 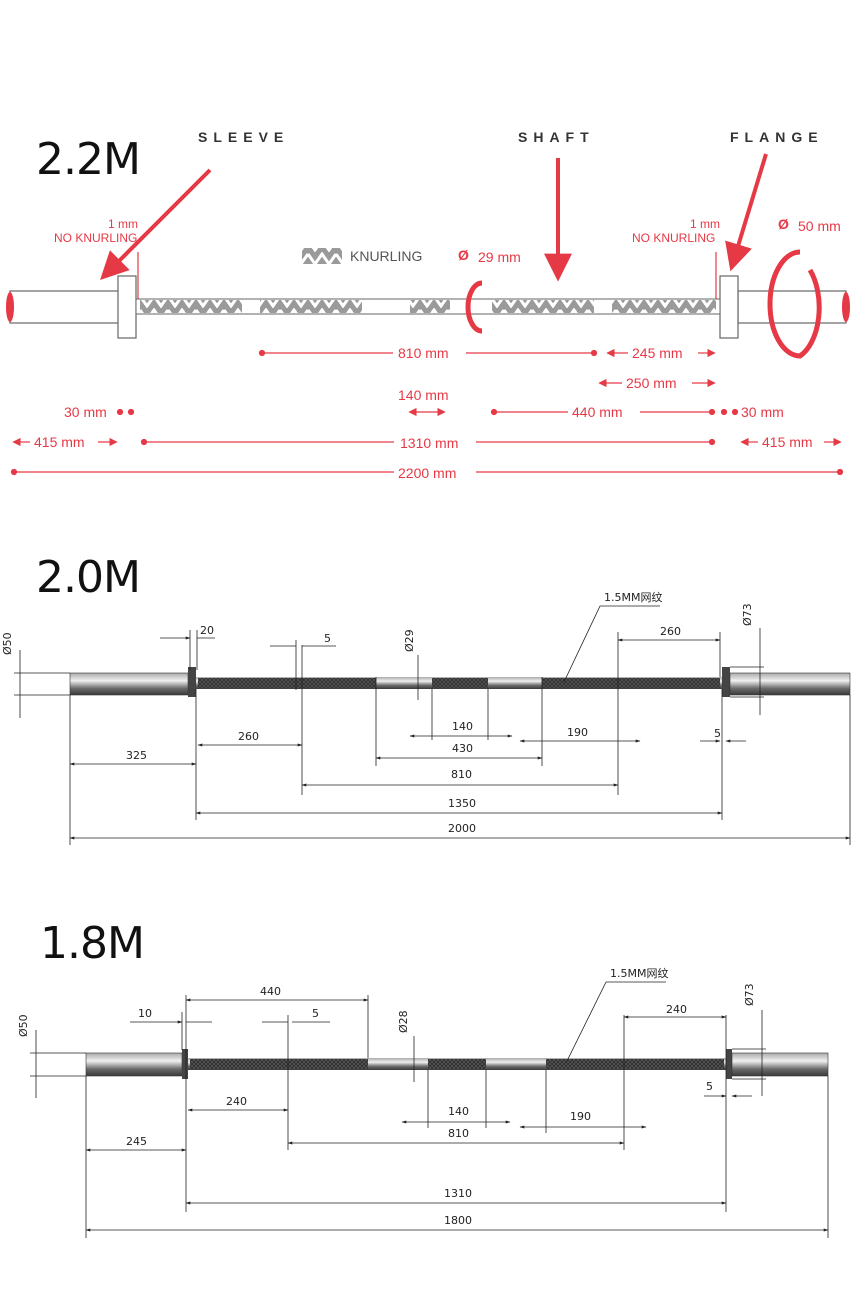 I want to click on dim-810: 810 mm, so click(x=423, y=353).